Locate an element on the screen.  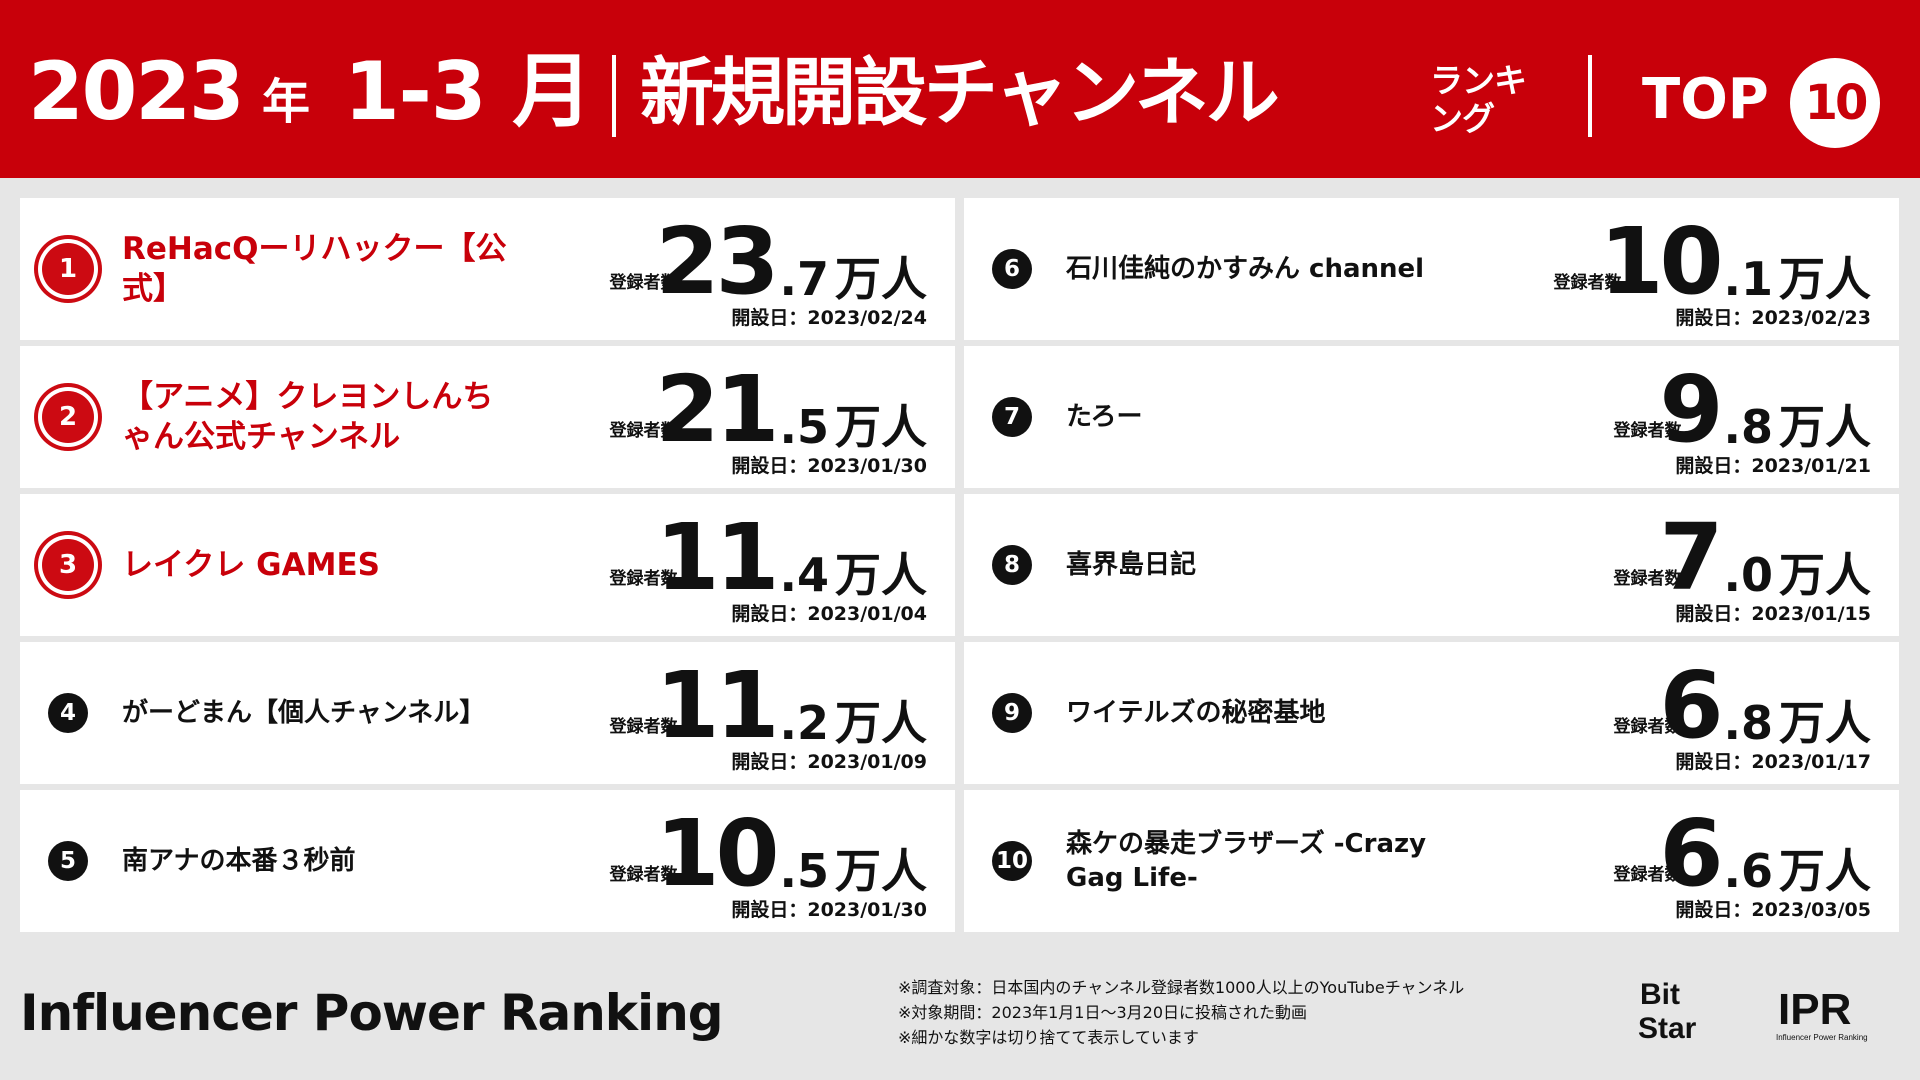
rank-badge: 4 is located at coordinates (68, 713).